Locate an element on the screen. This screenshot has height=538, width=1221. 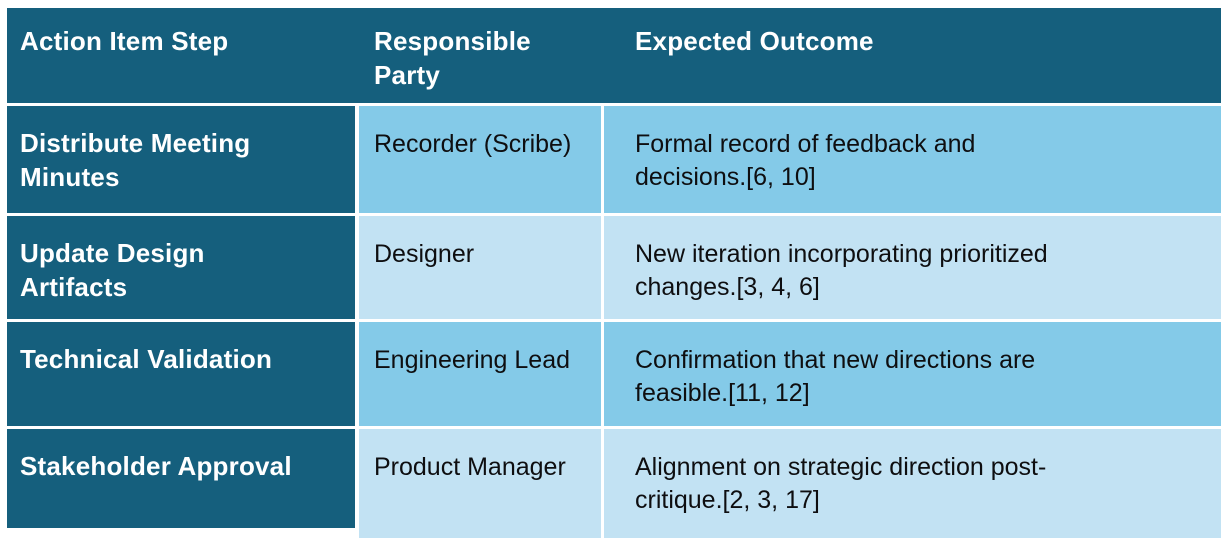
cell-action-item-step: Update Design Artifacts is located at coordinates (181, 267).